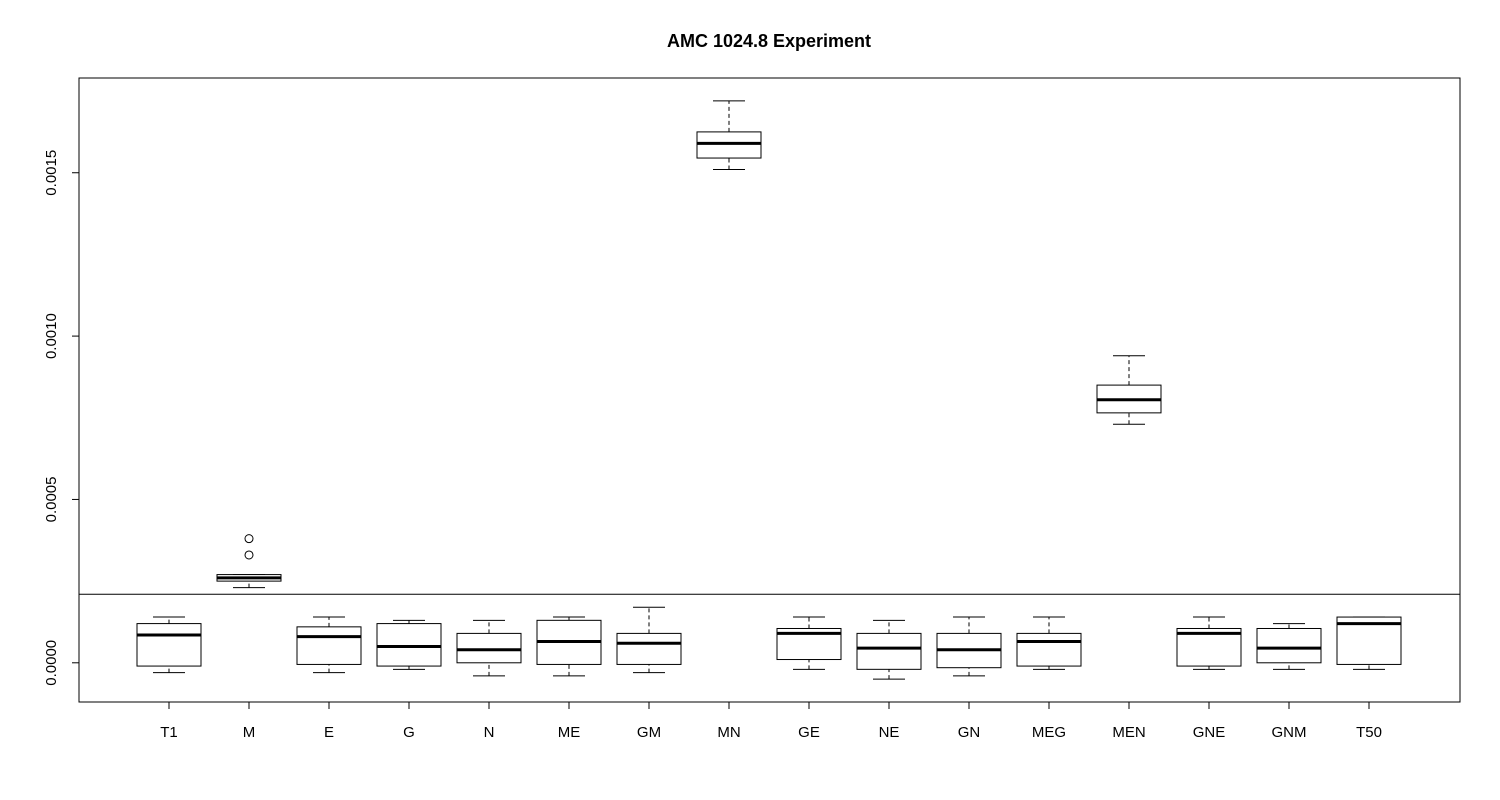  I want to click on y-tick-label: 0.0010, so click(51, 336).